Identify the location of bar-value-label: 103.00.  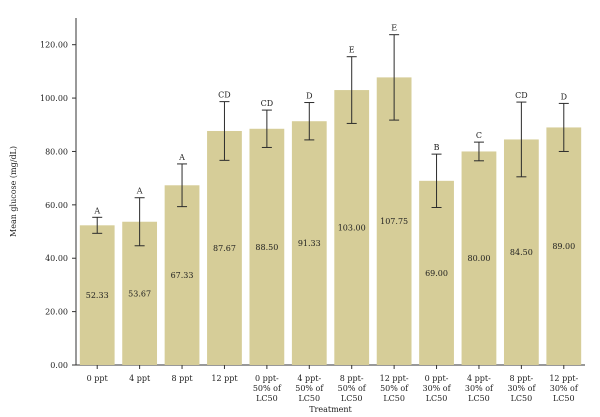
(352, 228).